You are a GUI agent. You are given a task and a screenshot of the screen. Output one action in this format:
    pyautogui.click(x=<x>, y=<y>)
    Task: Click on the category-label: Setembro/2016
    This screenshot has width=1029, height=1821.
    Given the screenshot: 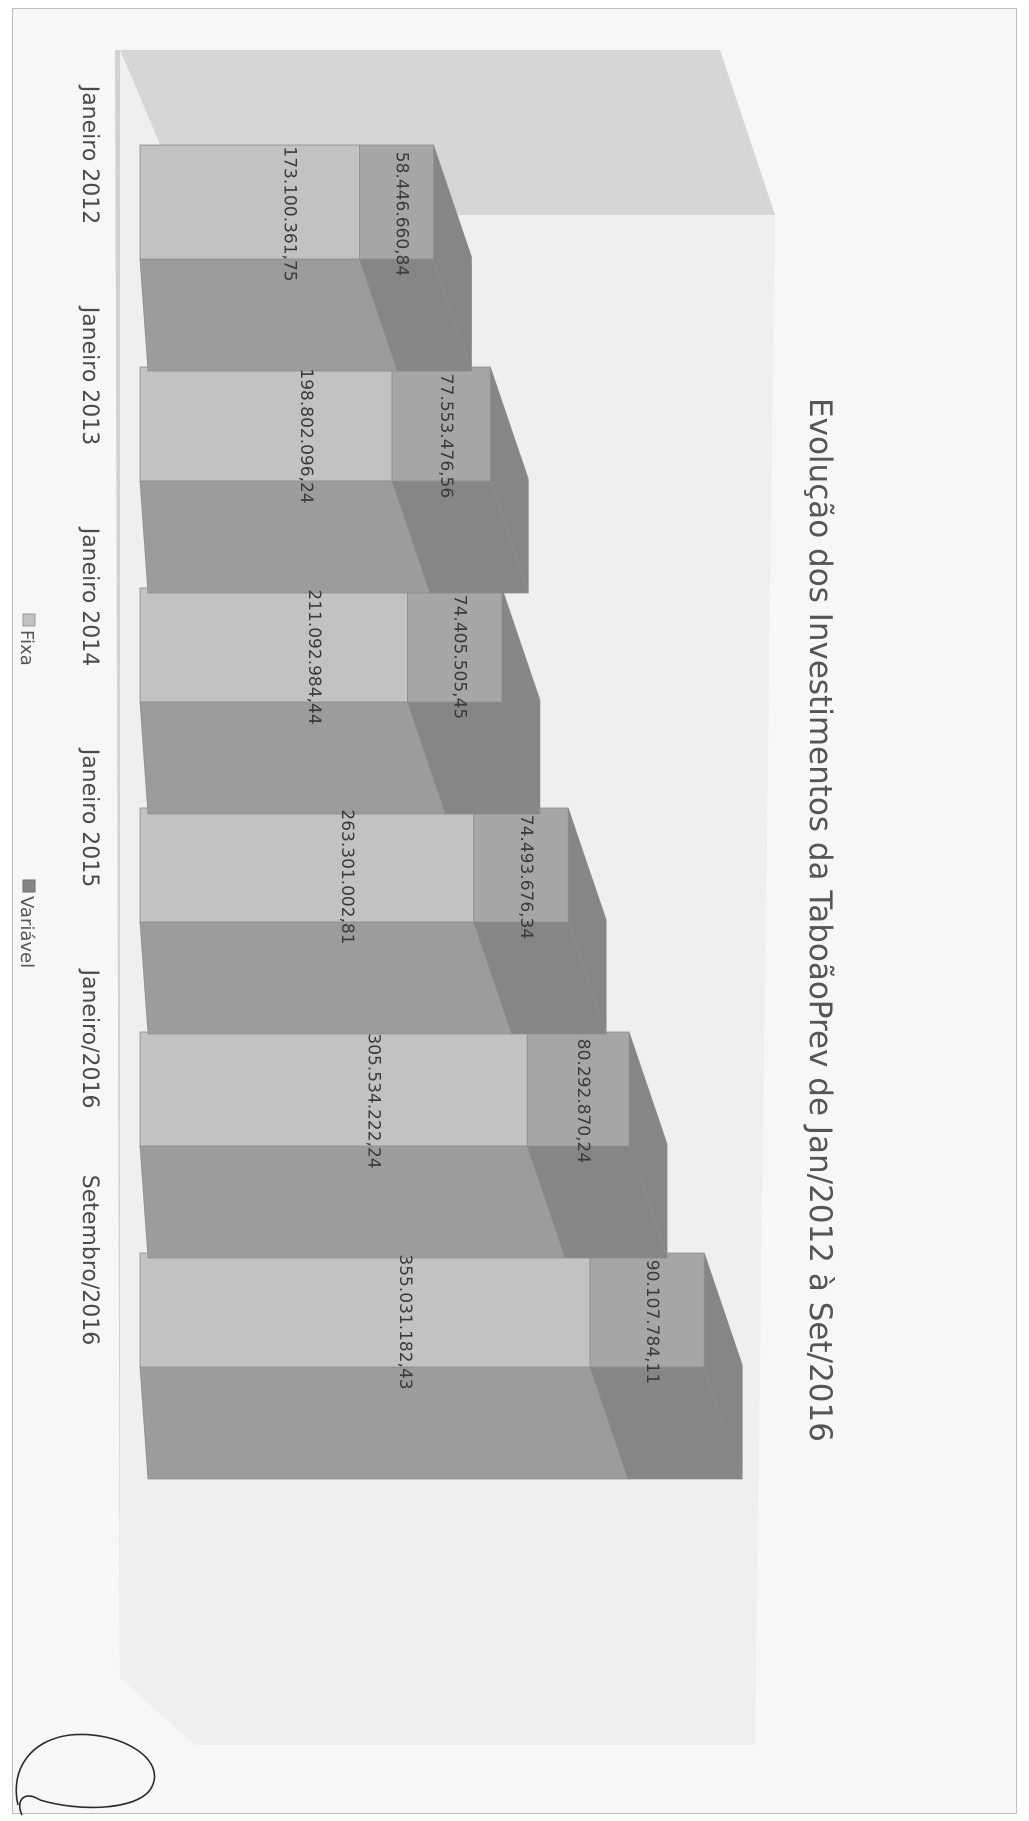 What is the action you would take?
    pyautogui.click(x=89, y=1260)
    